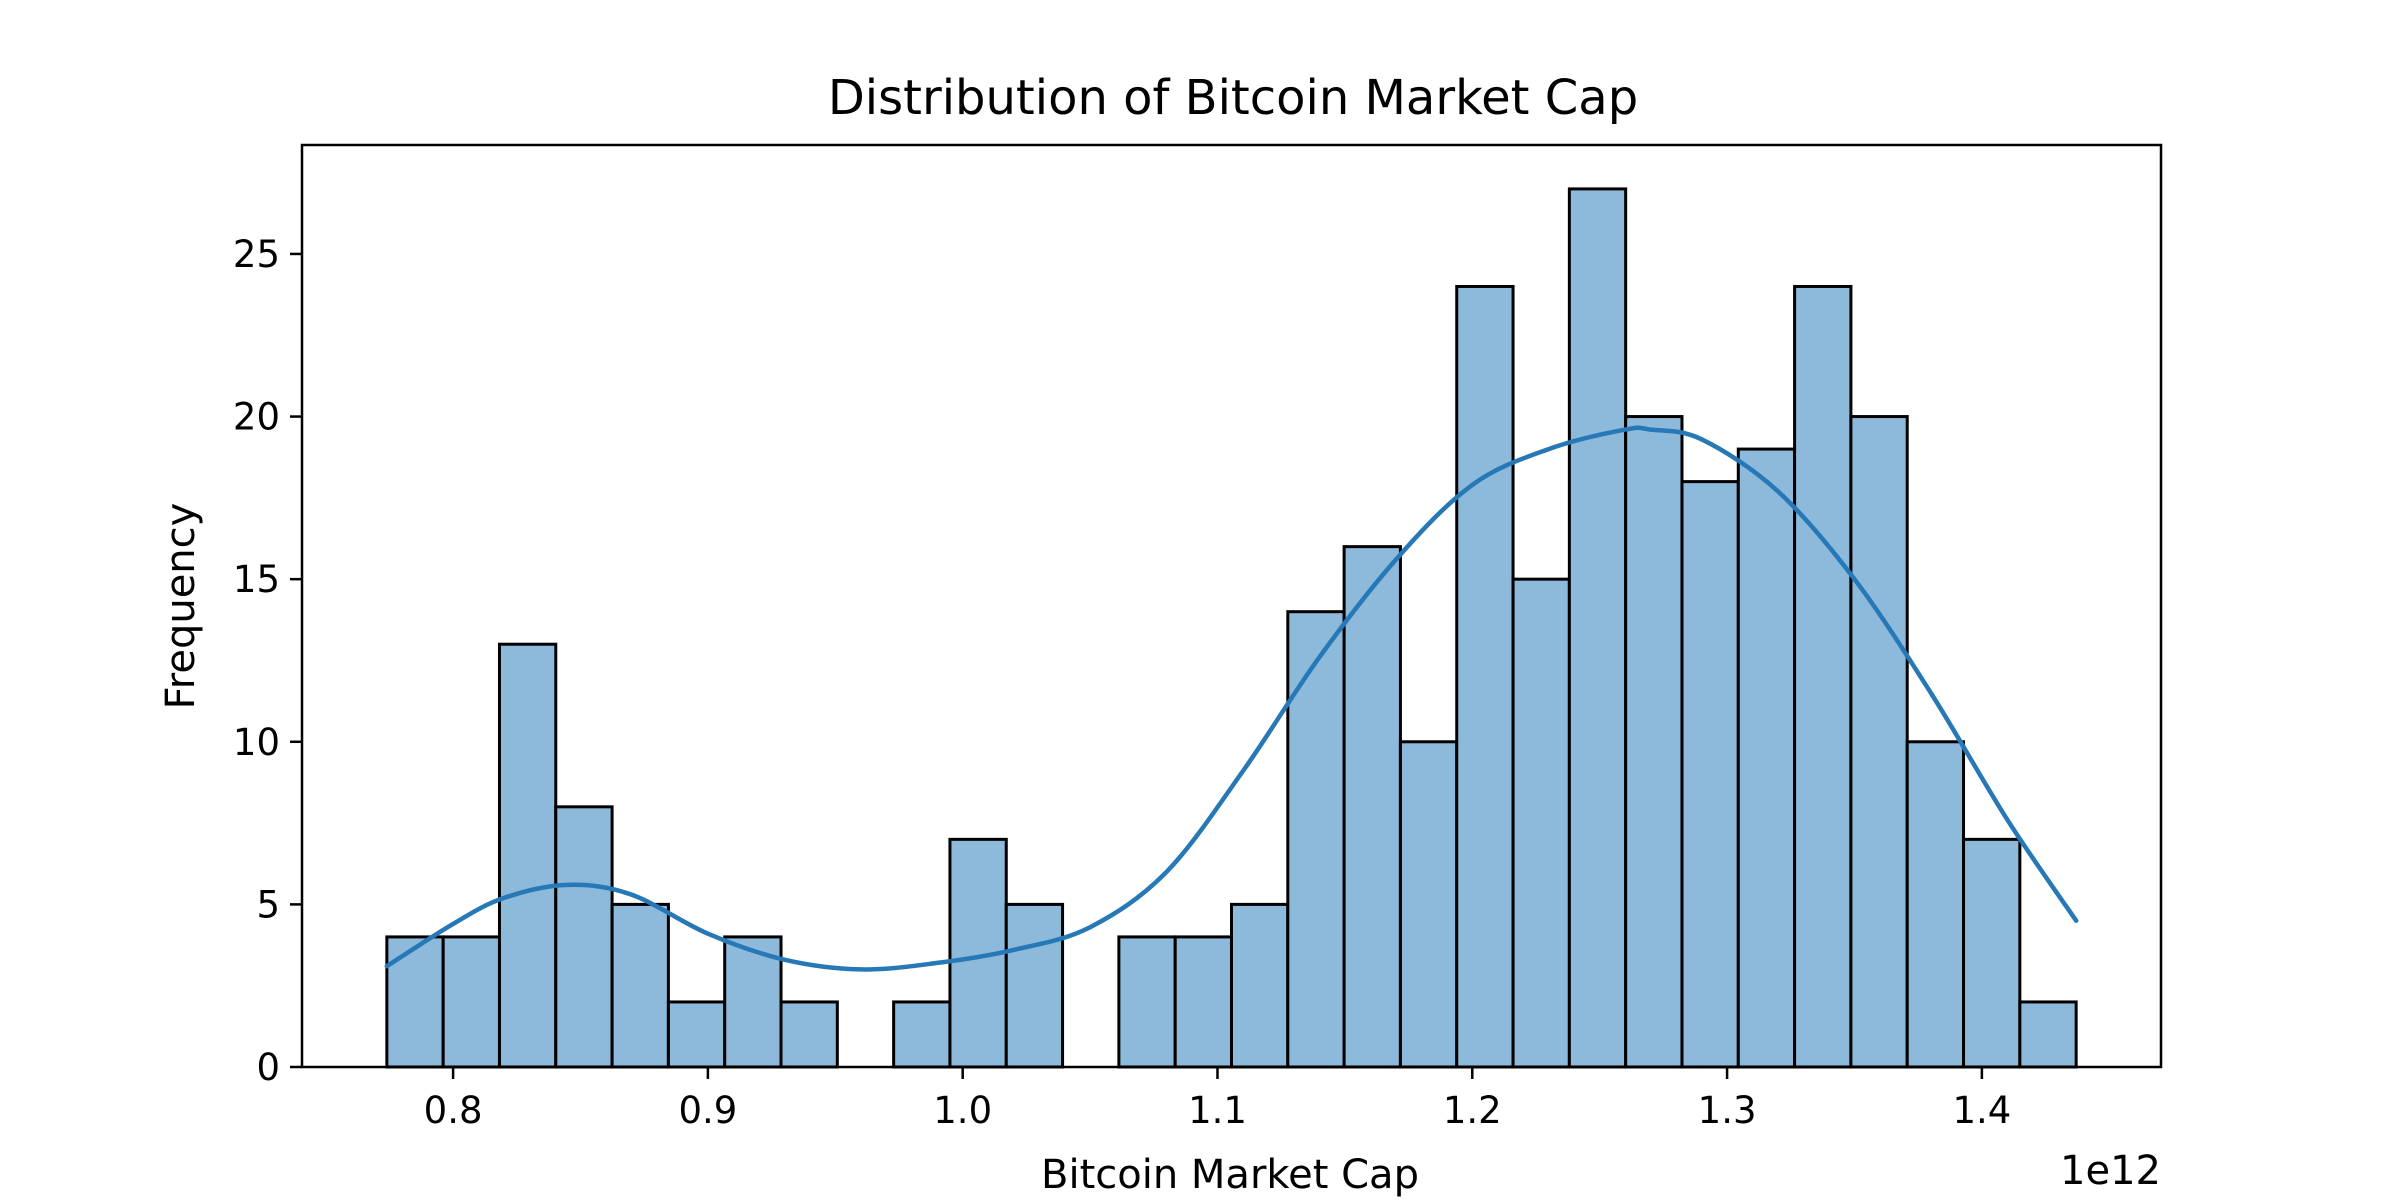 The width and height of the screenshot is (2400, 1200). Describe the element at coordinates (256, 579) in the screenshot. I see `y-tick-label: 15` at that location.